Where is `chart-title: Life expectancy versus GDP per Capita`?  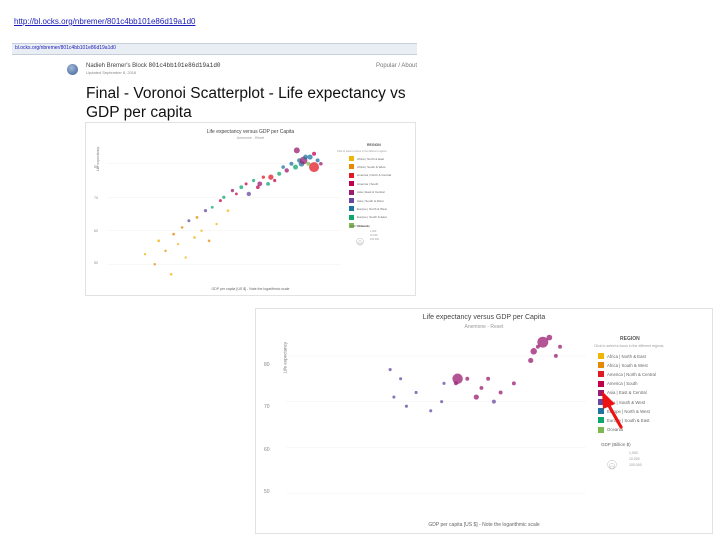
chart-title: Life expectancy versus GDP per Capita is located at coordinates (484, 317).